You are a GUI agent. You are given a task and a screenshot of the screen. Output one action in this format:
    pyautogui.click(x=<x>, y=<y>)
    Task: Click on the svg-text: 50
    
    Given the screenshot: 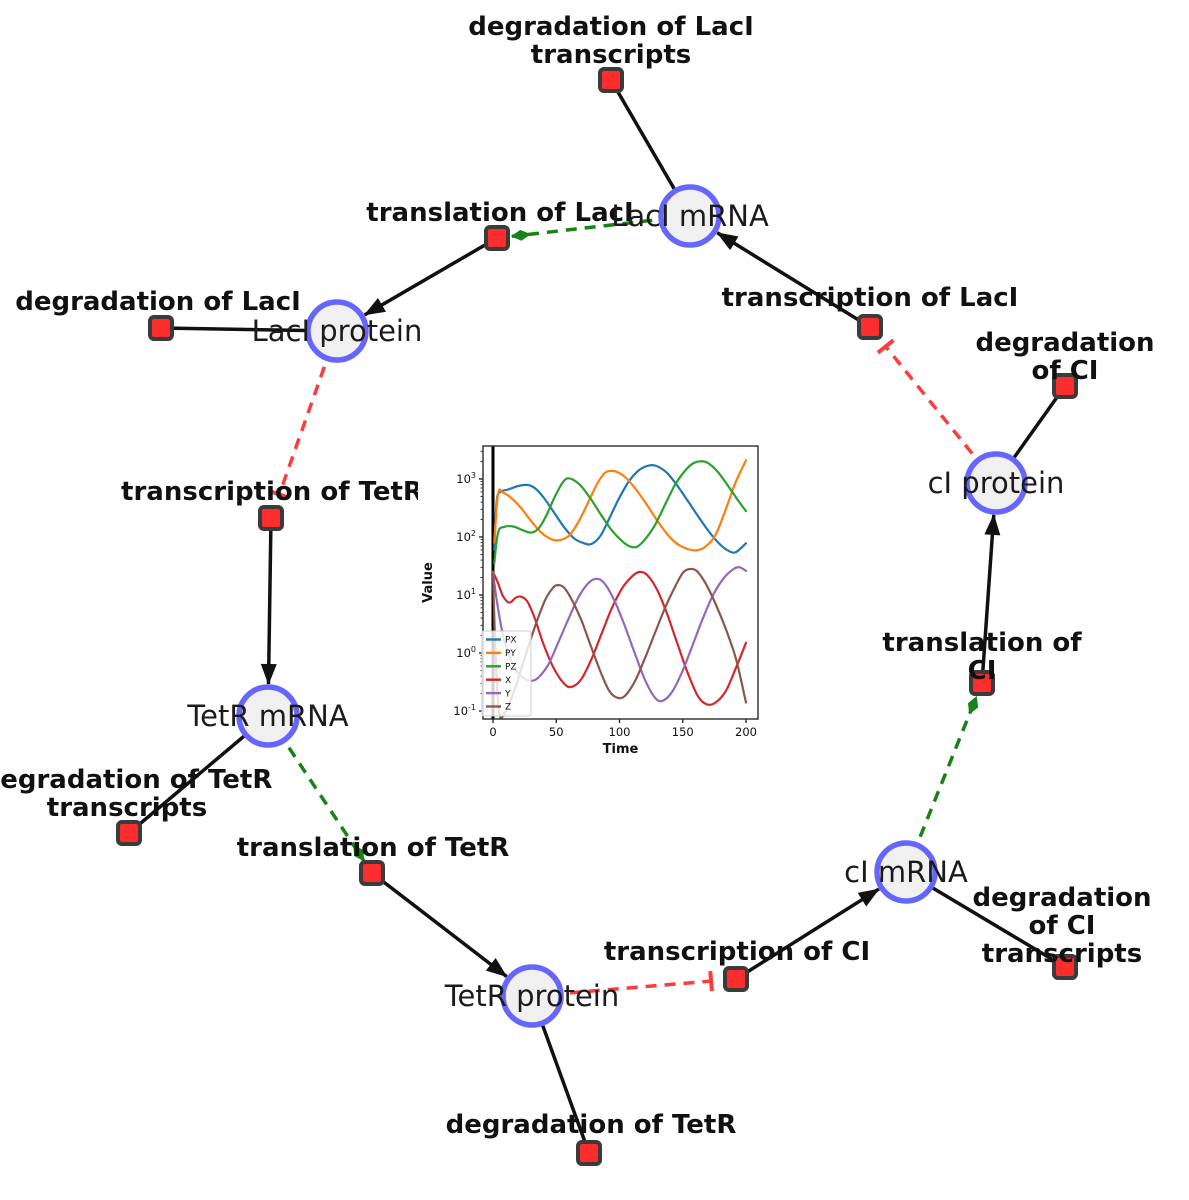 What is the action you would take?
    pyautogui.click(x=556, y=732)
    